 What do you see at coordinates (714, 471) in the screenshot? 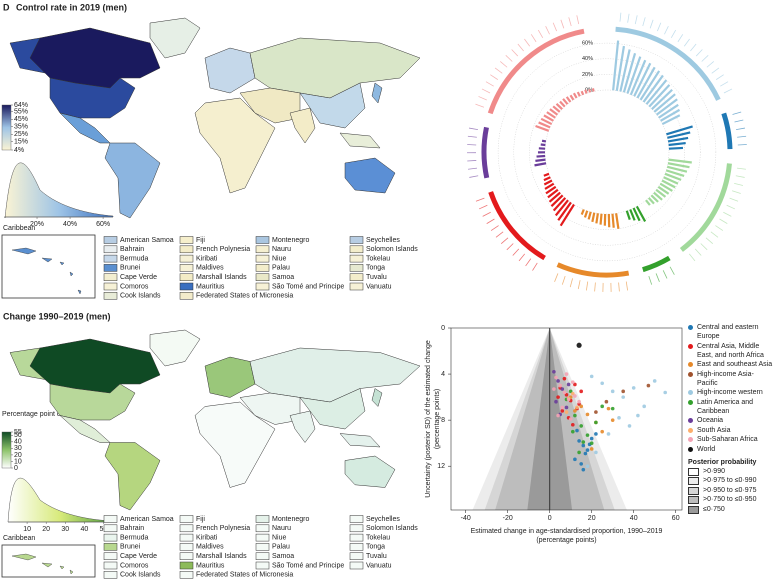
I see `legend-label: >0·990` at bounding box center [714, 471].